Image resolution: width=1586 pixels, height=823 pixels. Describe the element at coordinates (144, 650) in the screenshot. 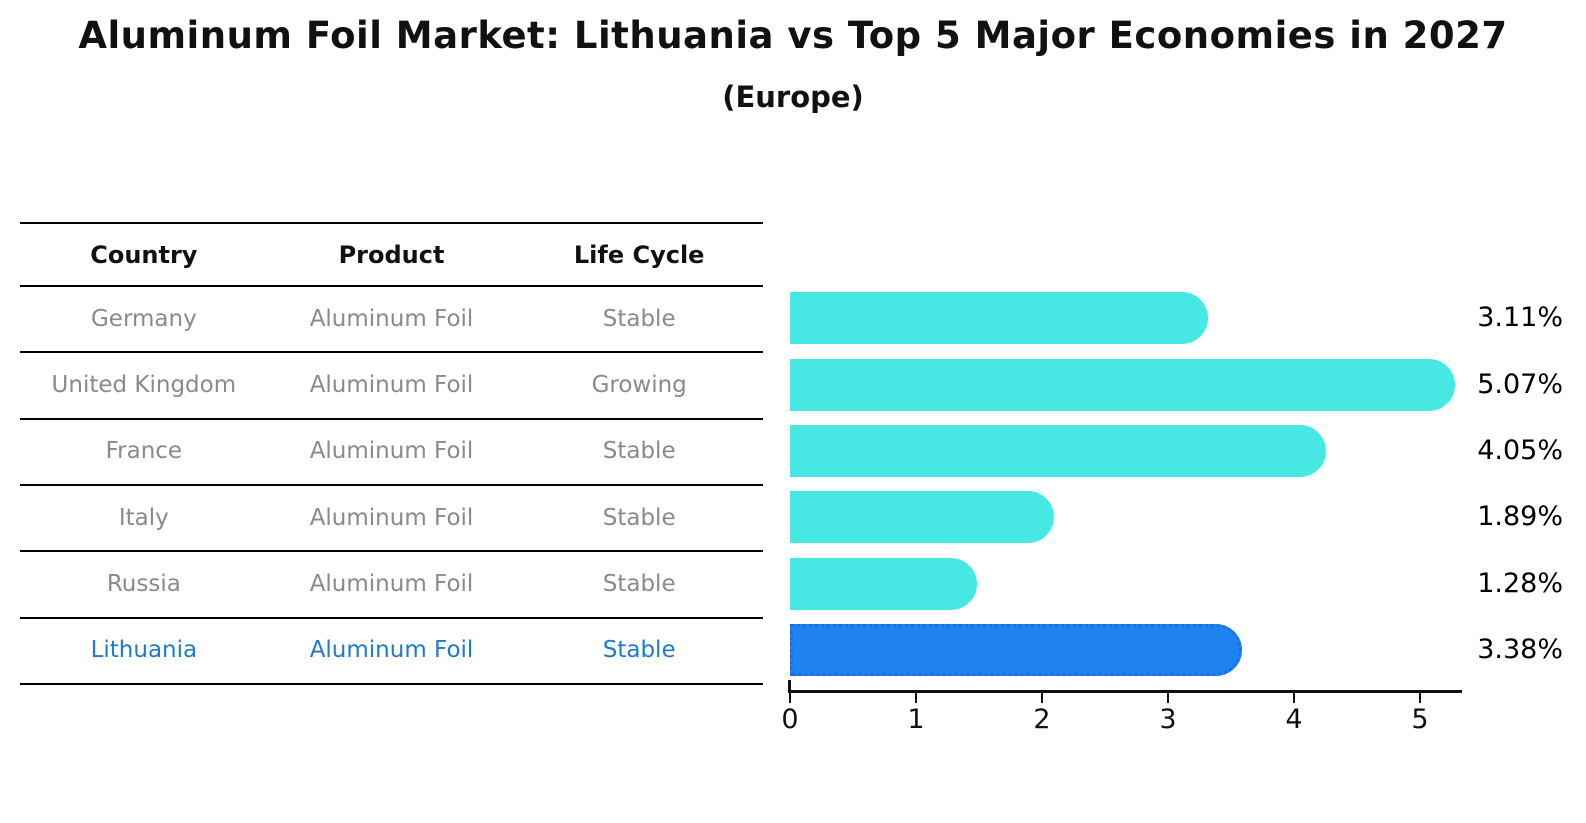

I see `table-cell-country: Lithuania` at that location.